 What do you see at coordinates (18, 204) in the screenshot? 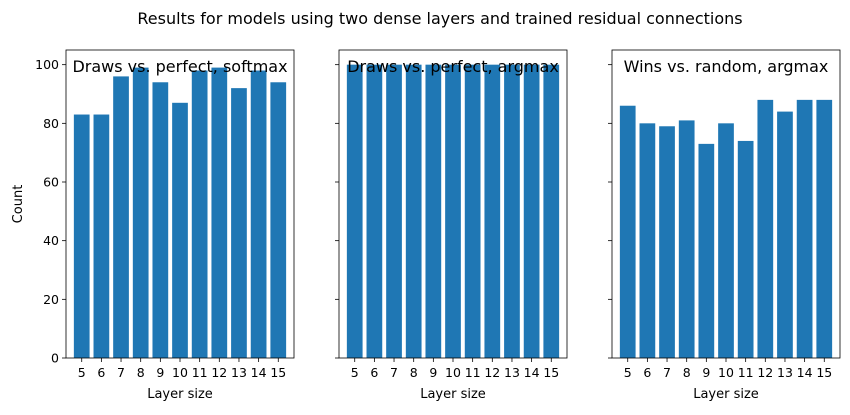
I see `y-axis-label: Count` at bounding box center [18, 204].